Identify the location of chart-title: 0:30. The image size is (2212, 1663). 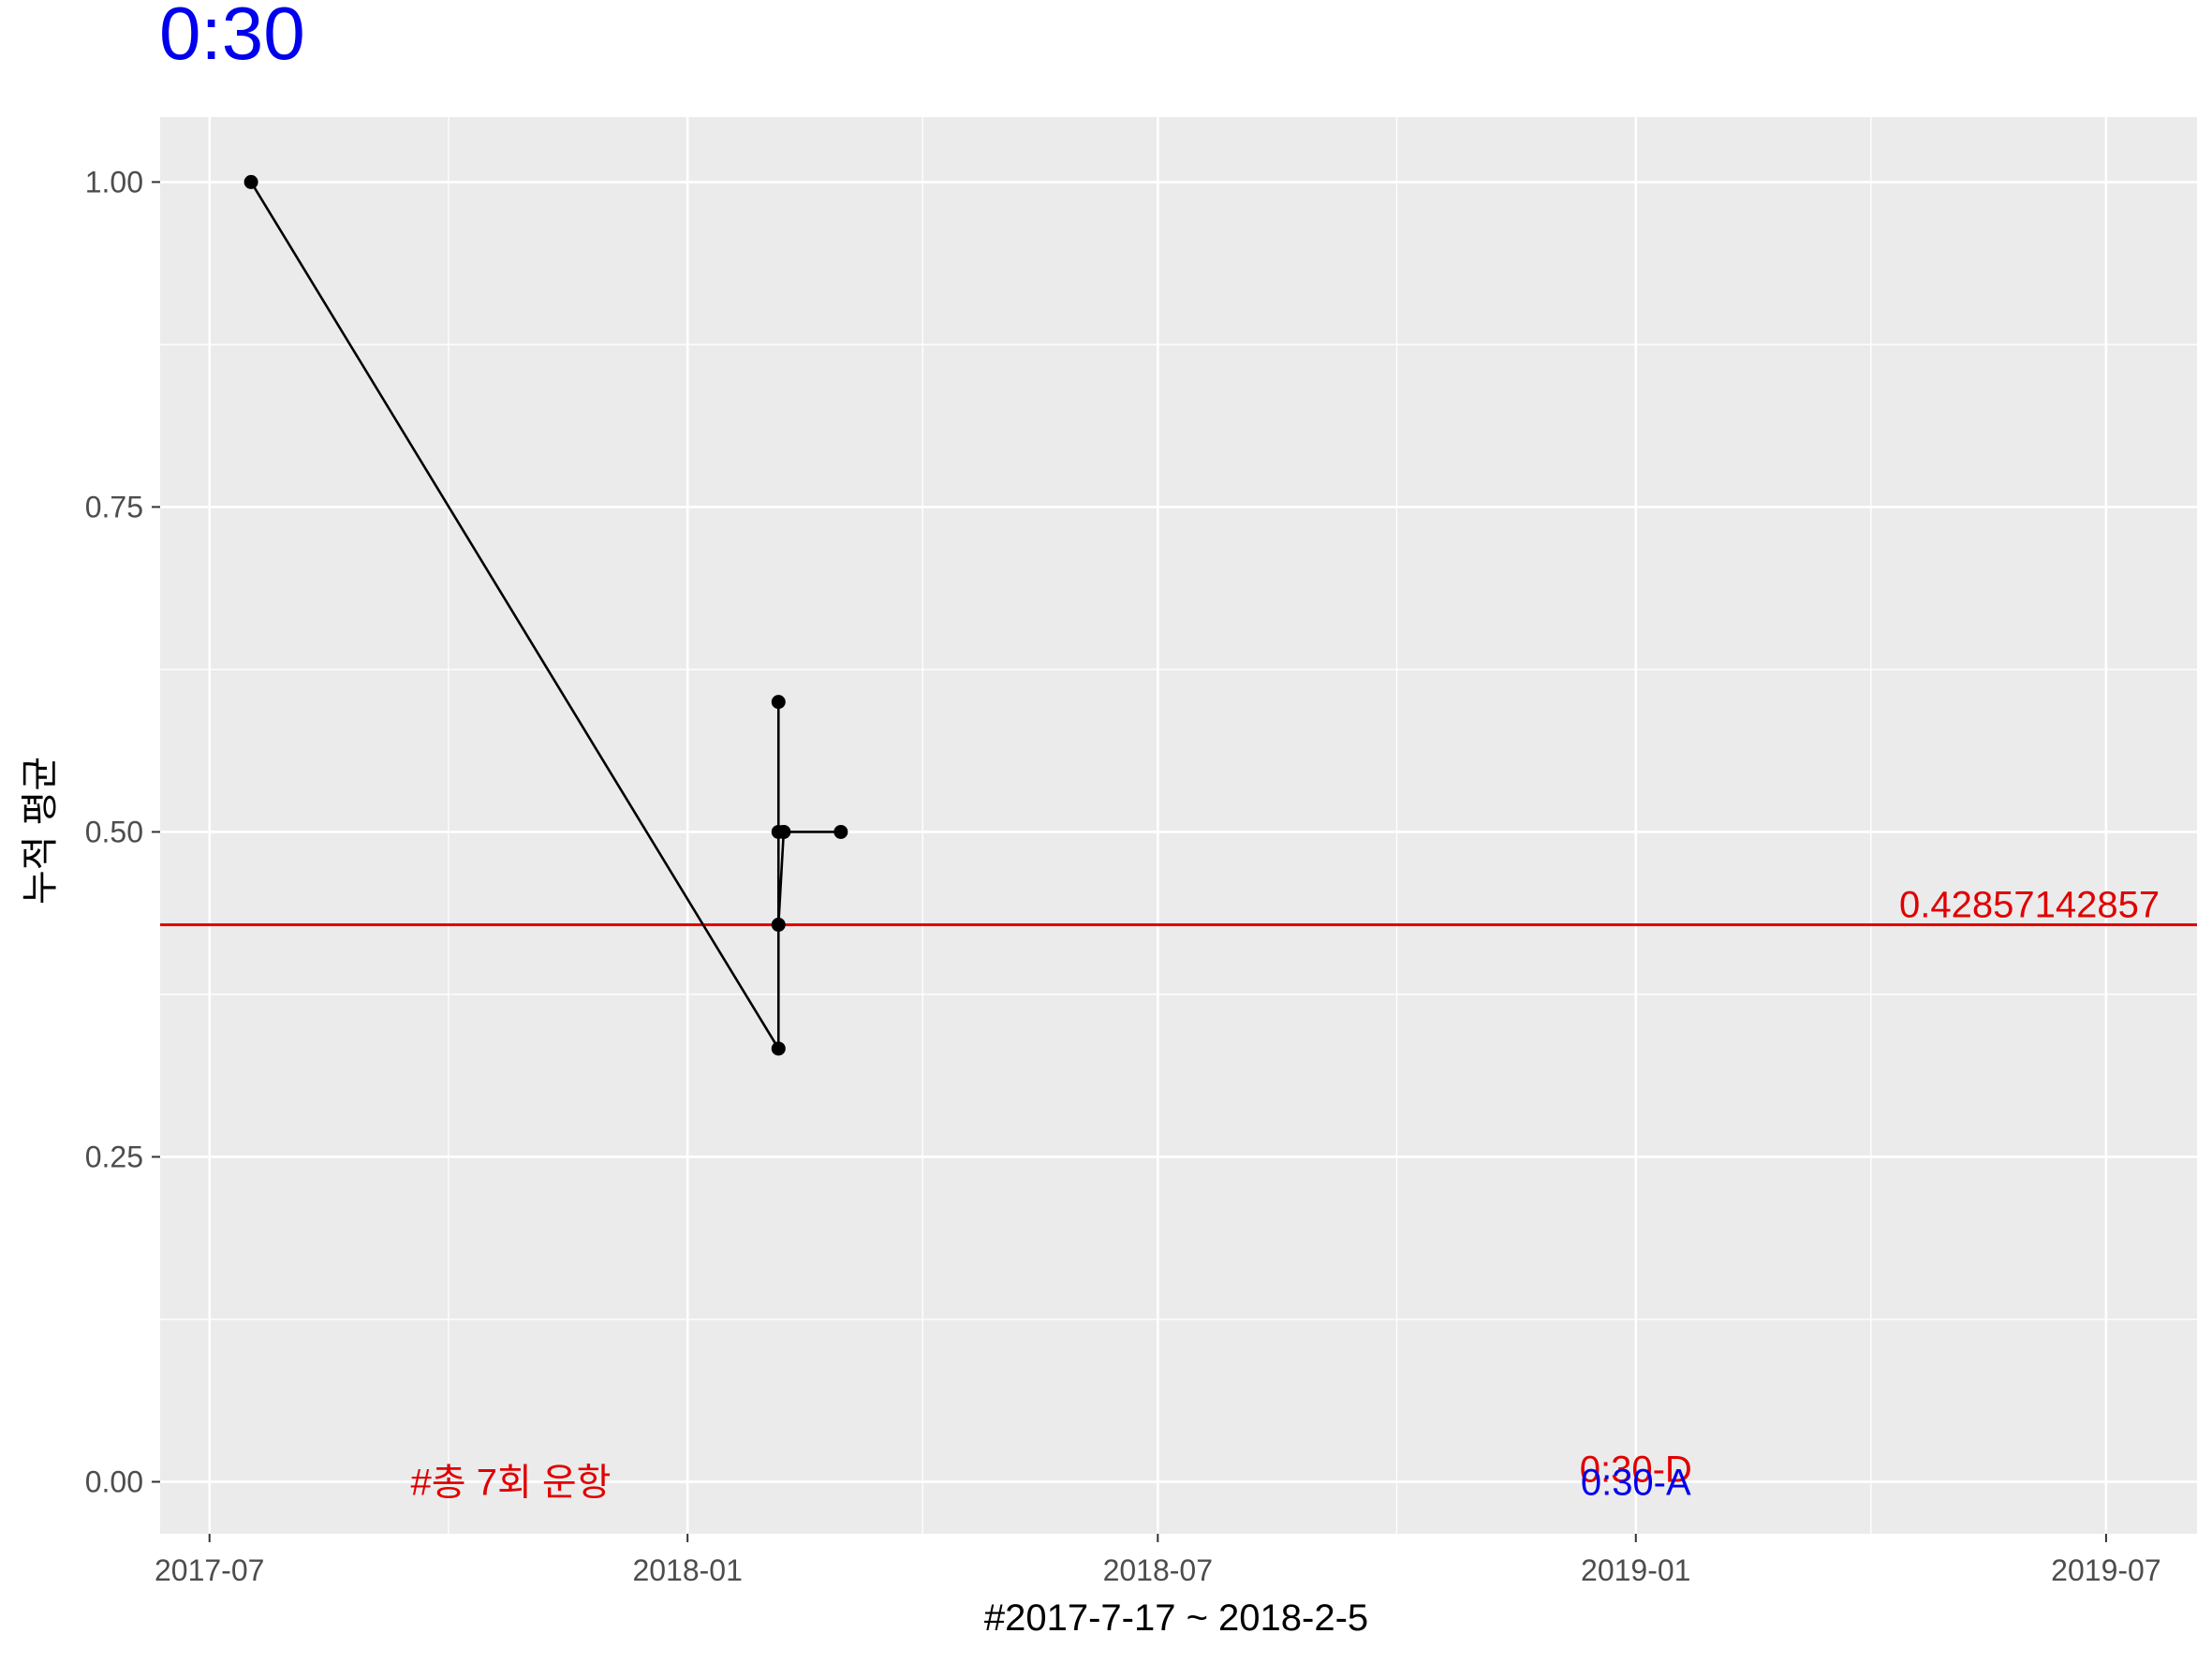
(232, 37).